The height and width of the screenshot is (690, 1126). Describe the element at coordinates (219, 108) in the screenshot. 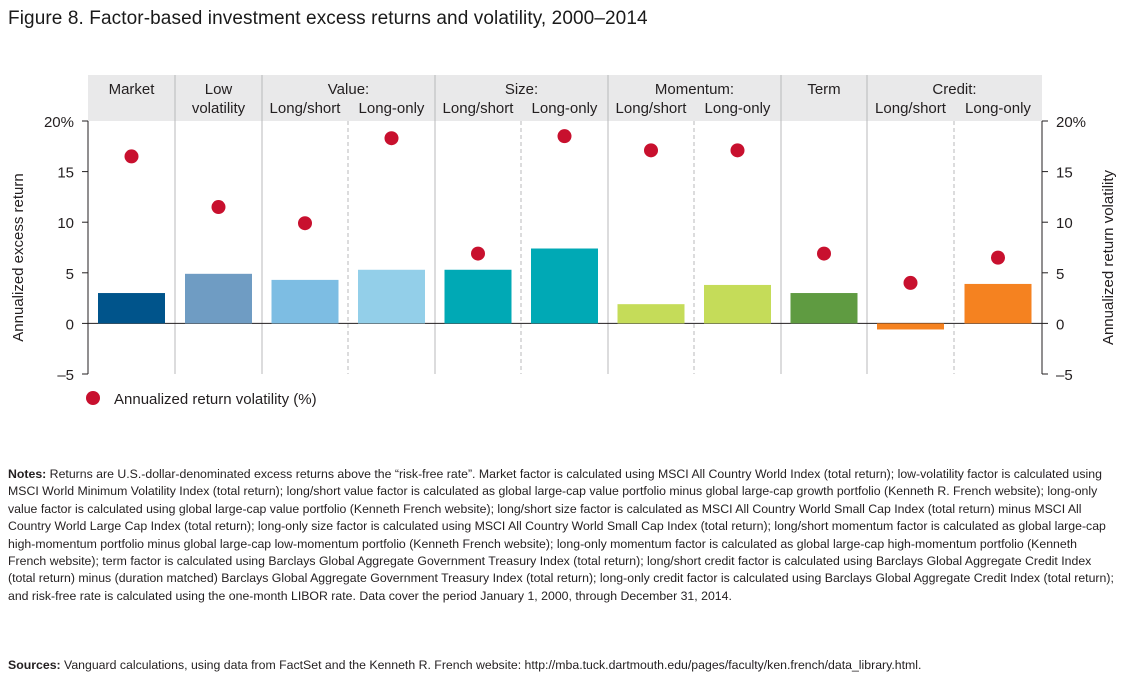

I see `group-label-line2: volatility` at that location.